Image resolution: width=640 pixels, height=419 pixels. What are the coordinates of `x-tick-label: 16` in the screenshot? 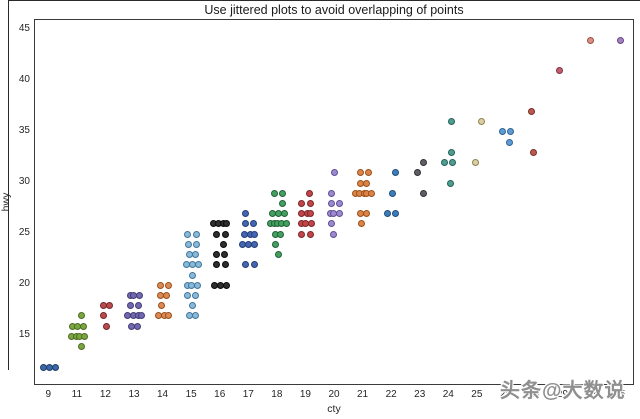 It's located at (220, 394).